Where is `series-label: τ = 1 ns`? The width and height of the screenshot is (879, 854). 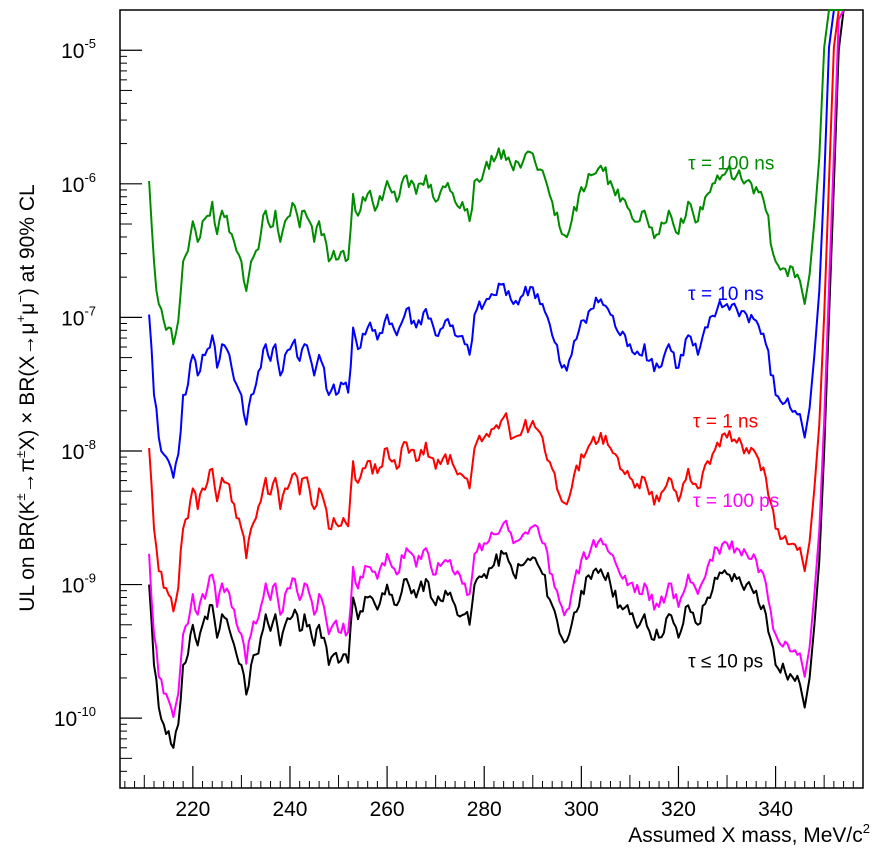 series-label: τ = 1 ns is located at coordinates (725, 421).